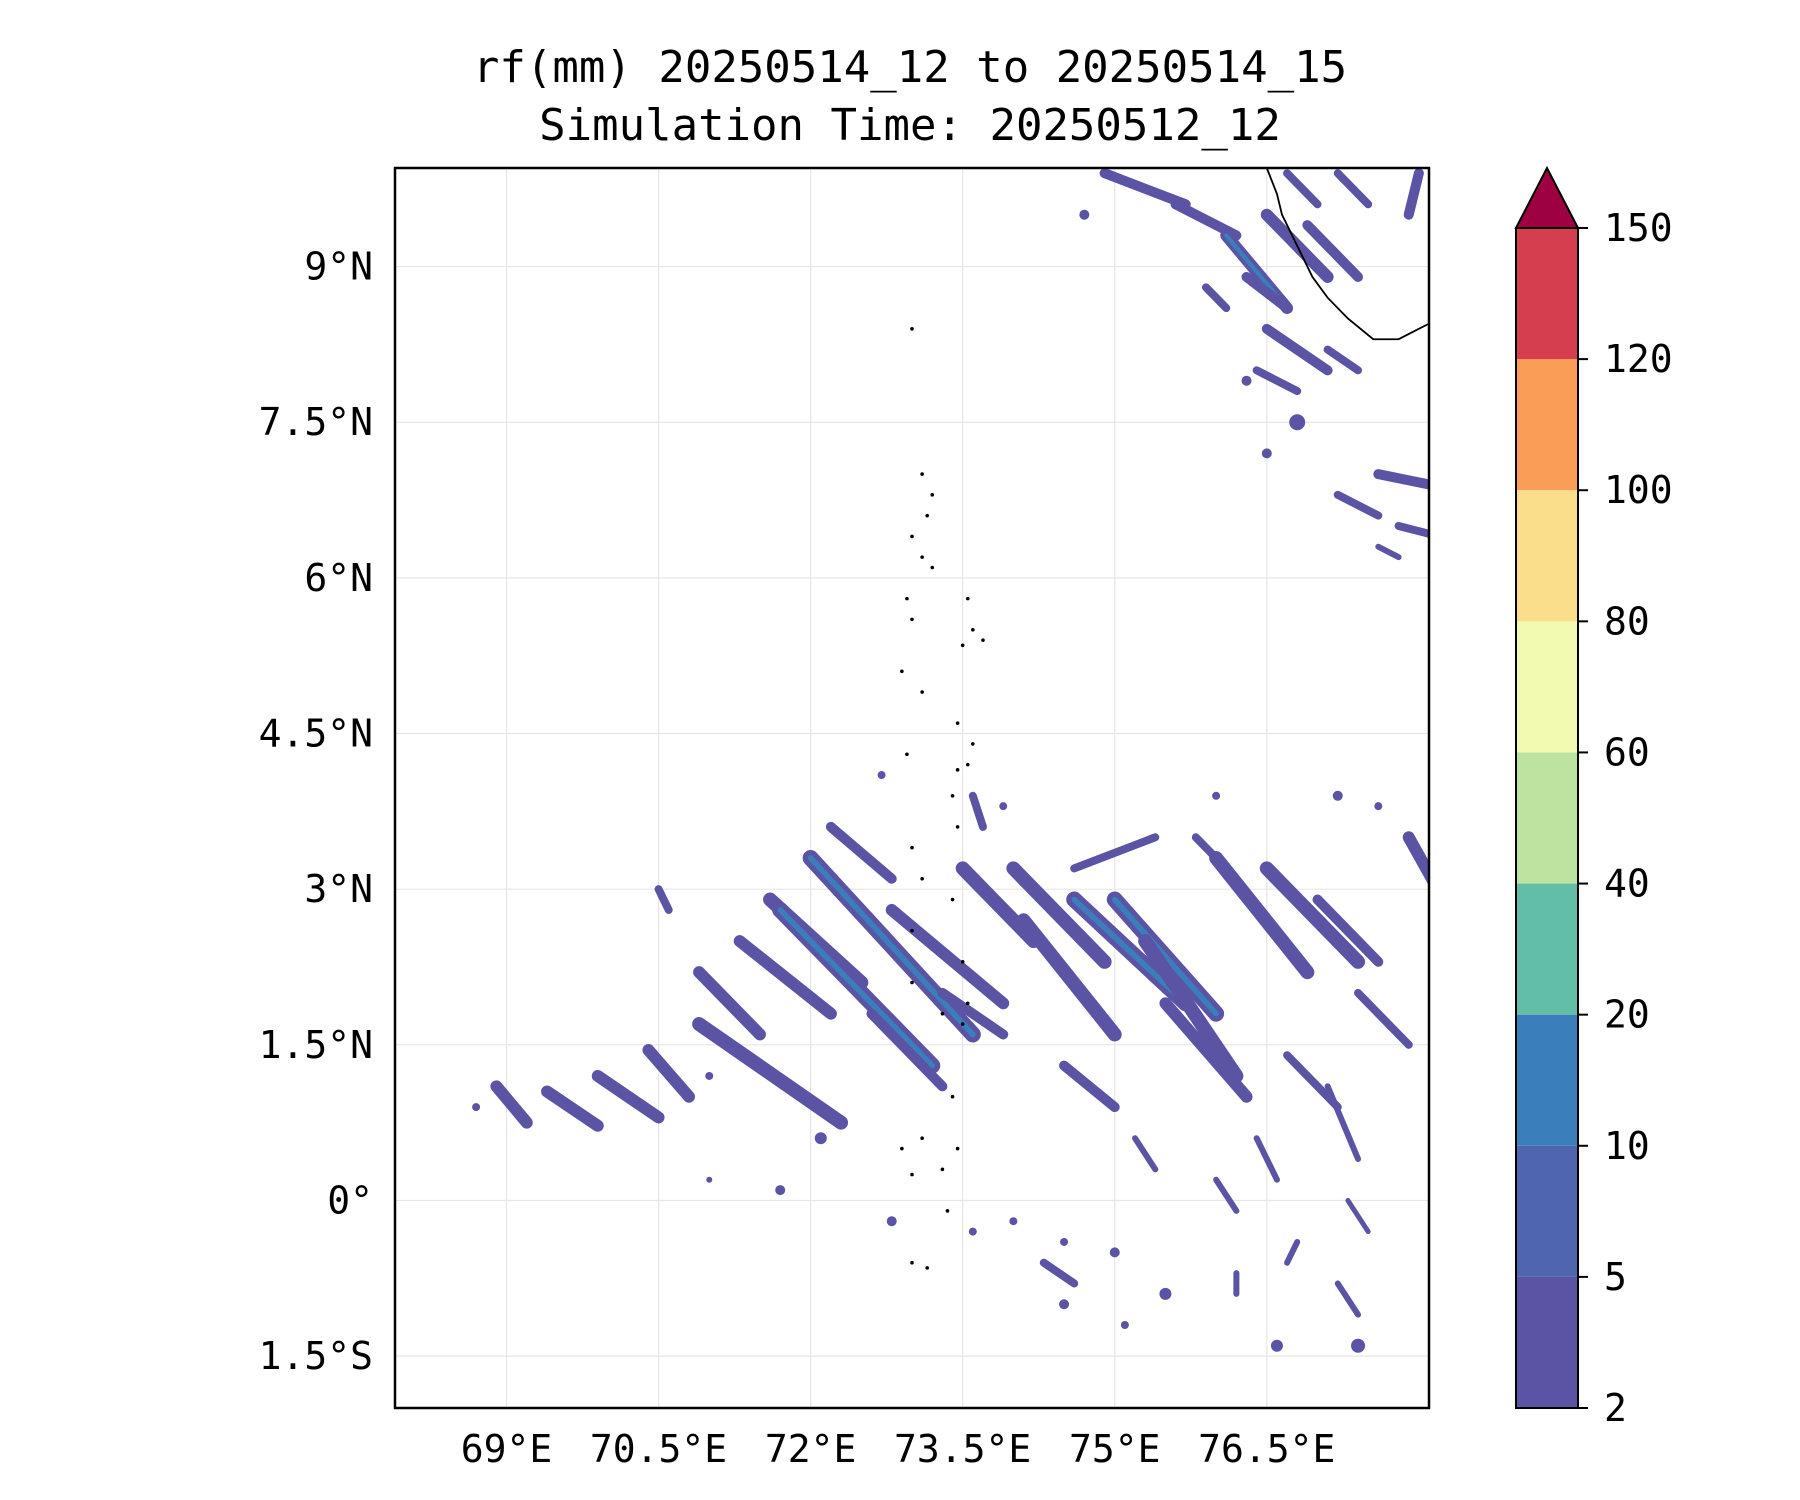 The height and width of the screenshot is (1500, 1800). What do you see at coordinates (1627, 621) in the screenshot?
I see `colorbar-label: 80` at bounding box center [1627, 621].